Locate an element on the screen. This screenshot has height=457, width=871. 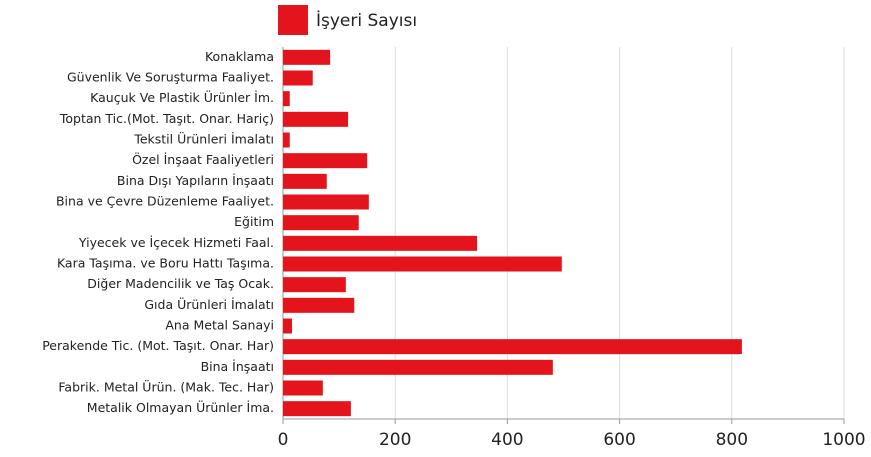
x-tick-label: 600 is located at coordinates (619, 440).